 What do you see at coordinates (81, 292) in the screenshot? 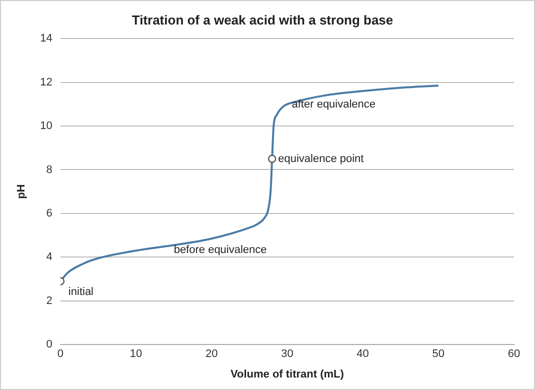
I see `annotation: initial` at bounding box center [81, 292].